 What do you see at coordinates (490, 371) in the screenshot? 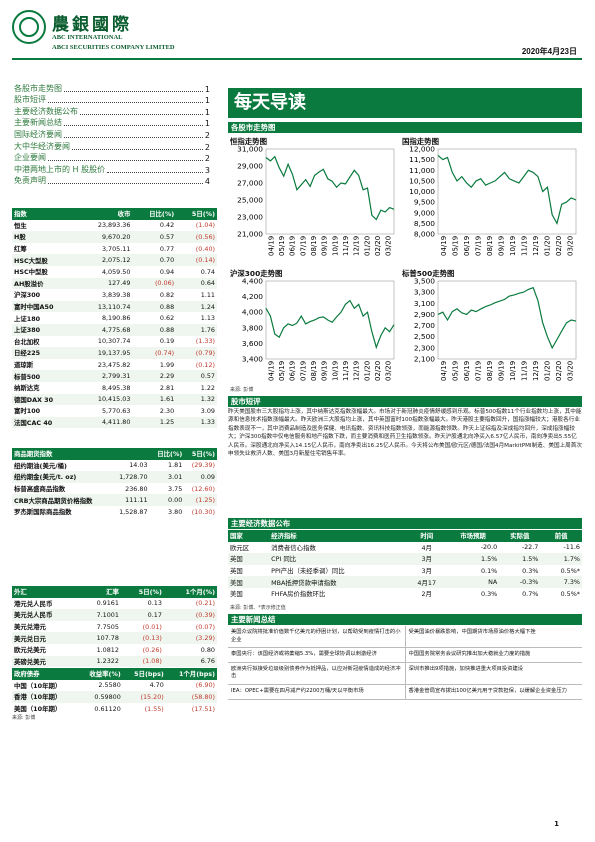
I see `x-tick-label: 08/19` at bounding box center [490, 371].